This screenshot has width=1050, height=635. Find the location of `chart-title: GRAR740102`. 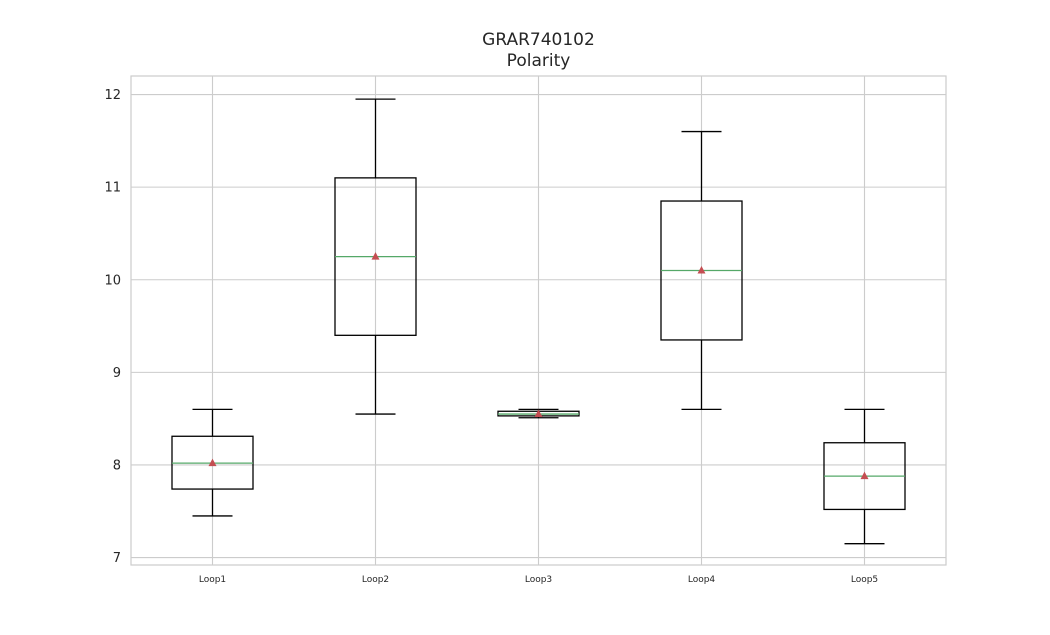

chart-title: GRAR740102 is located at coordinates (538, 40).